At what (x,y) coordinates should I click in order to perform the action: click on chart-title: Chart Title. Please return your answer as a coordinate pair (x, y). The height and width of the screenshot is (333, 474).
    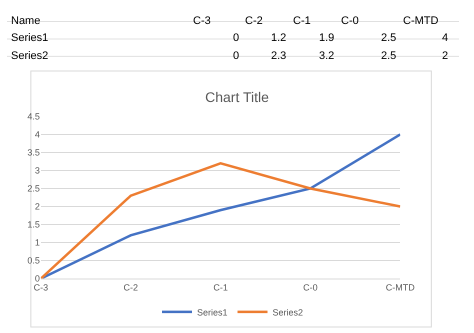
    Looking at the image, I should click on (237, 96).